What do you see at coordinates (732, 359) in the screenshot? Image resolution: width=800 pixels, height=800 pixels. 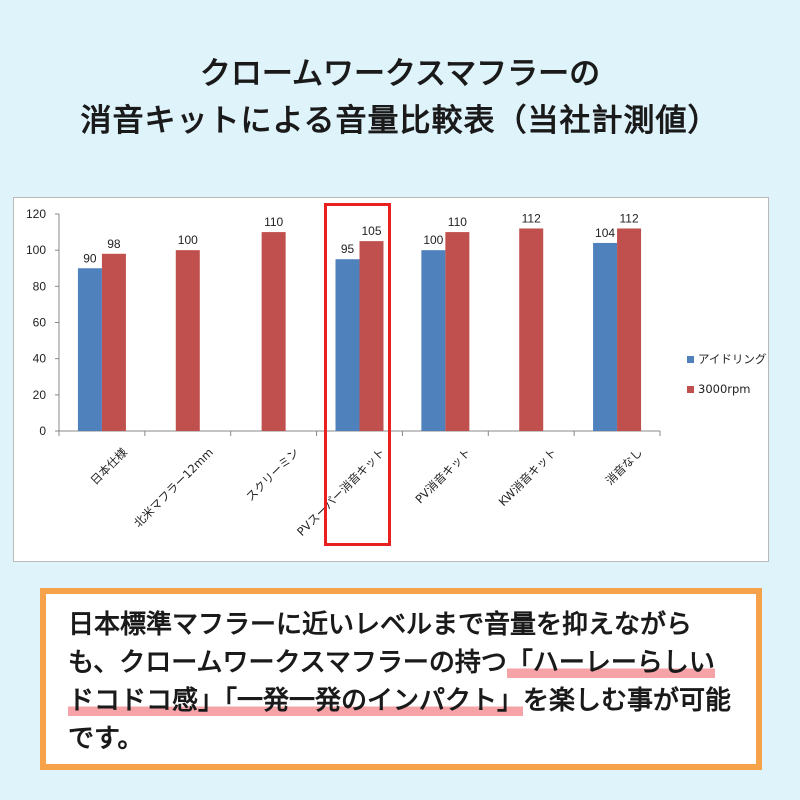 I see `legend-label: アイドリング` at bounding box center [732, 359].